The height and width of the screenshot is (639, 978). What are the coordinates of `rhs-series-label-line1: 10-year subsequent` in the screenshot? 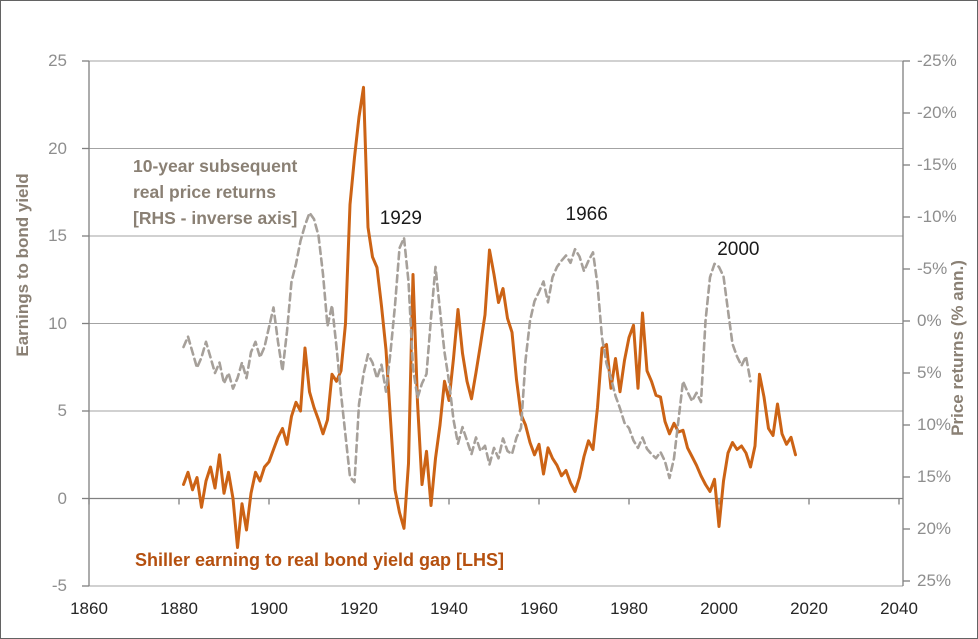 It's located at (215, 166).